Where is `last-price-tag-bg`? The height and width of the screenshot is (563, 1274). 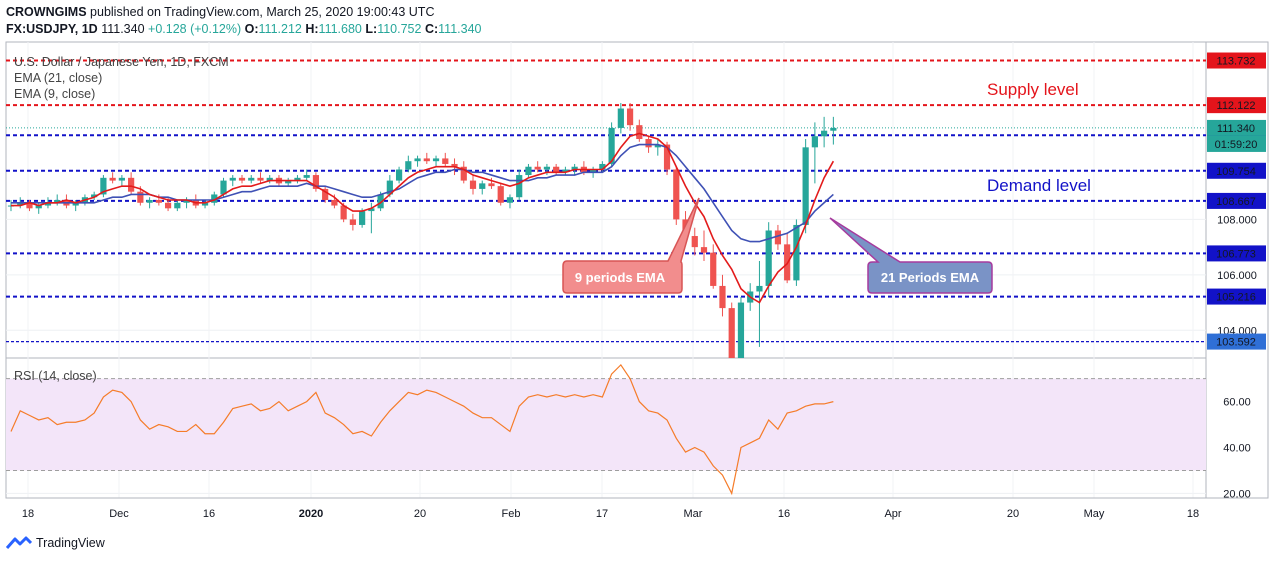 last-price-tag-bg is located at coordinates (1236, 127).